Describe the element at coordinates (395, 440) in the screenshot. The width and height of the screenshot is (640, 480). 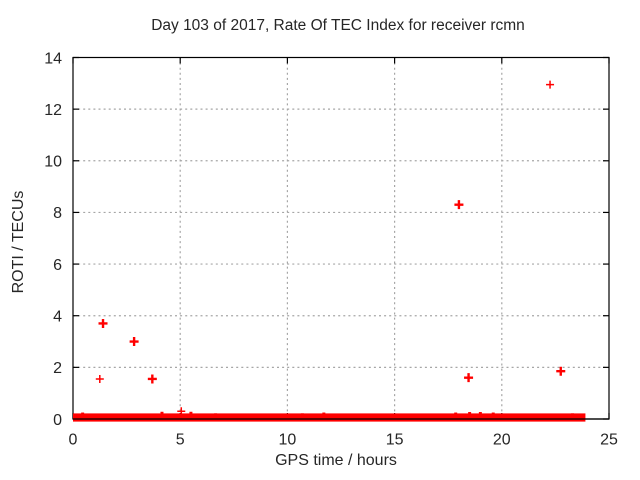
I see `x-tick-label: 15` at that location.